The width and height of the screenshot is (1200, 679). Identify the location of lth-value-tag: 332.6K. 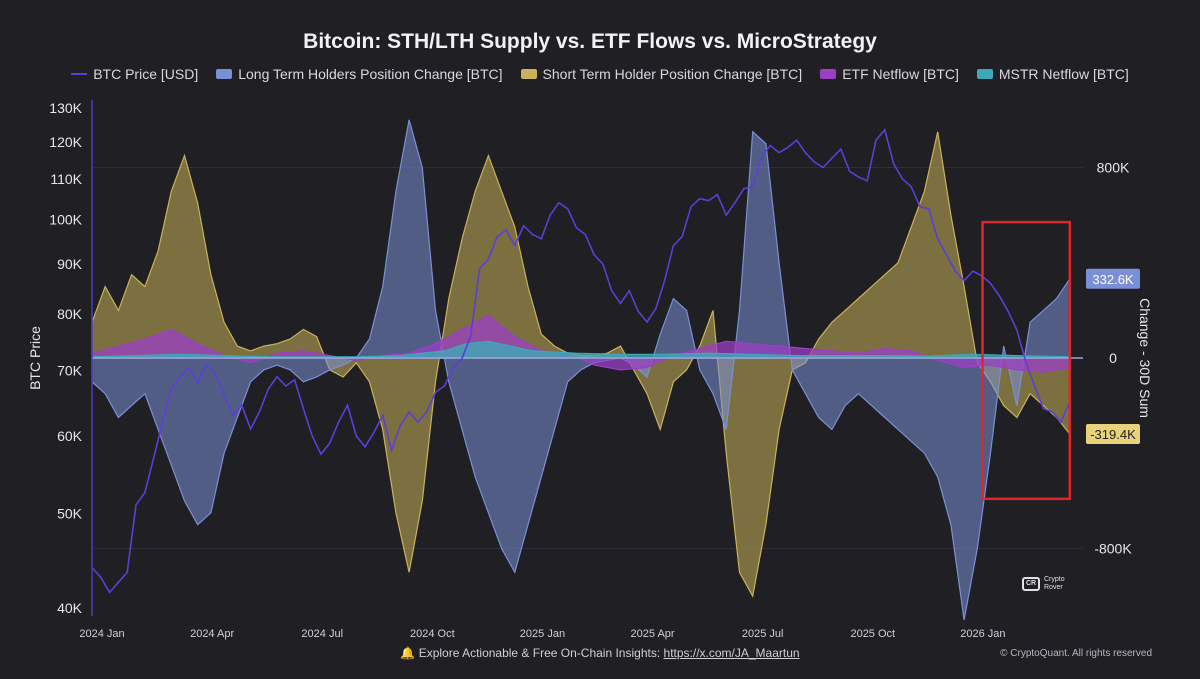
(1113, 279).